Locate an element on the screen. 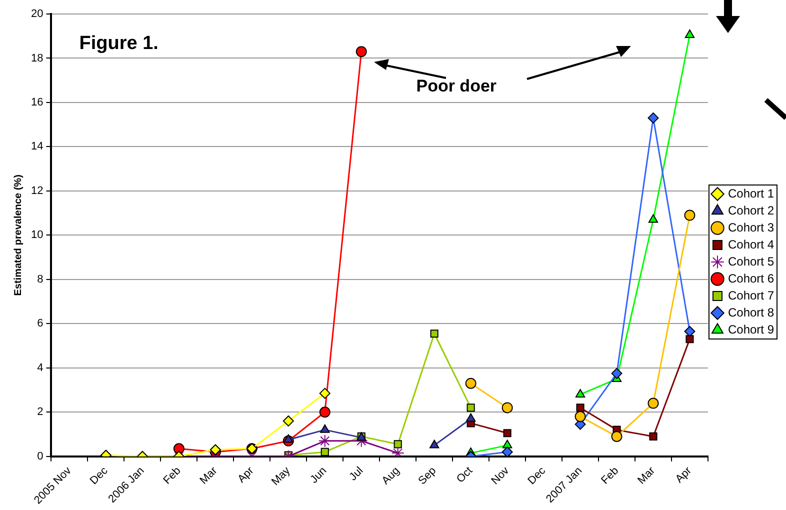 Image resolution: width=786 pixels, height=510 pixels. x-tick-label: Nov is located at coordinates (500, 476).